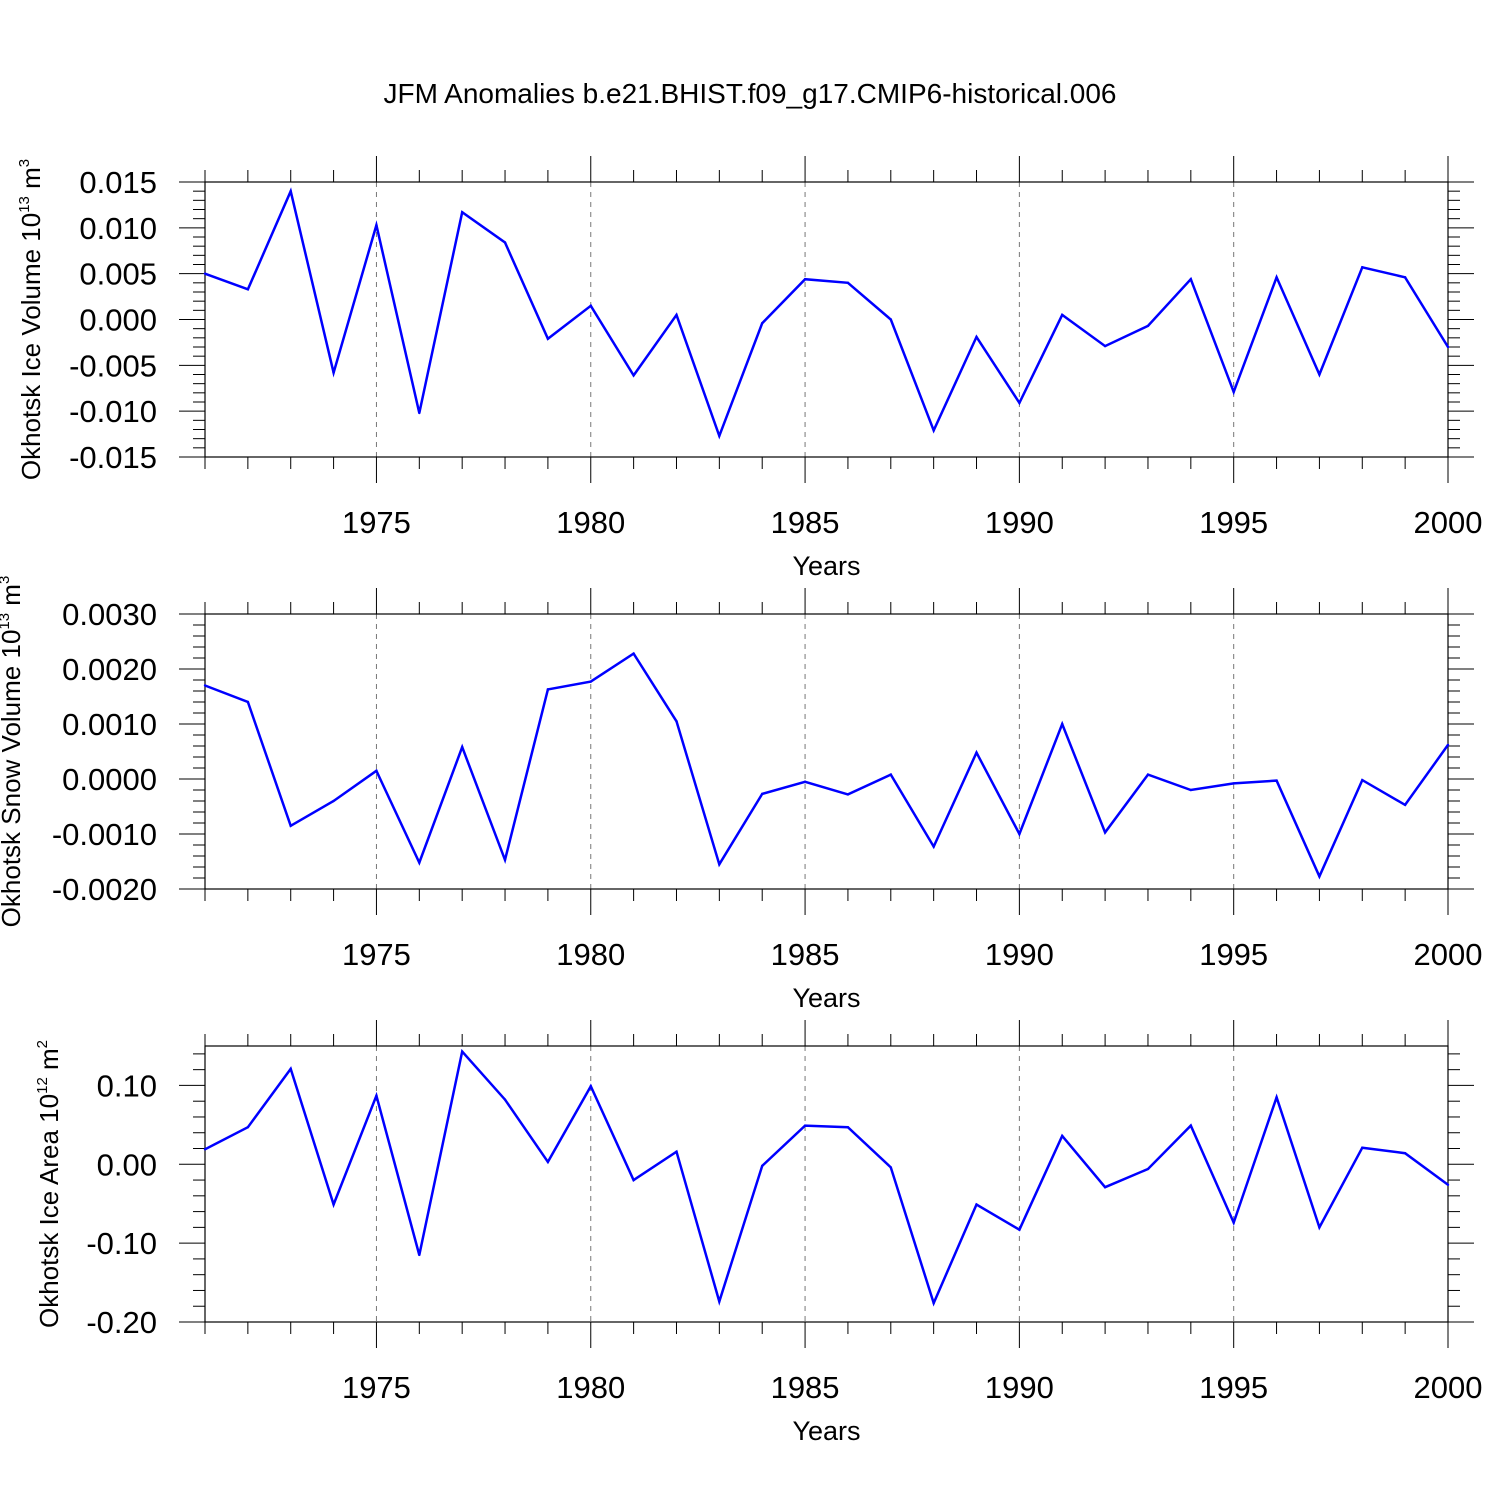  Describe the element at coordinates (1448, 522) in the screenshot. I see `ice-volume-x-tick-label: 2000` at that location.